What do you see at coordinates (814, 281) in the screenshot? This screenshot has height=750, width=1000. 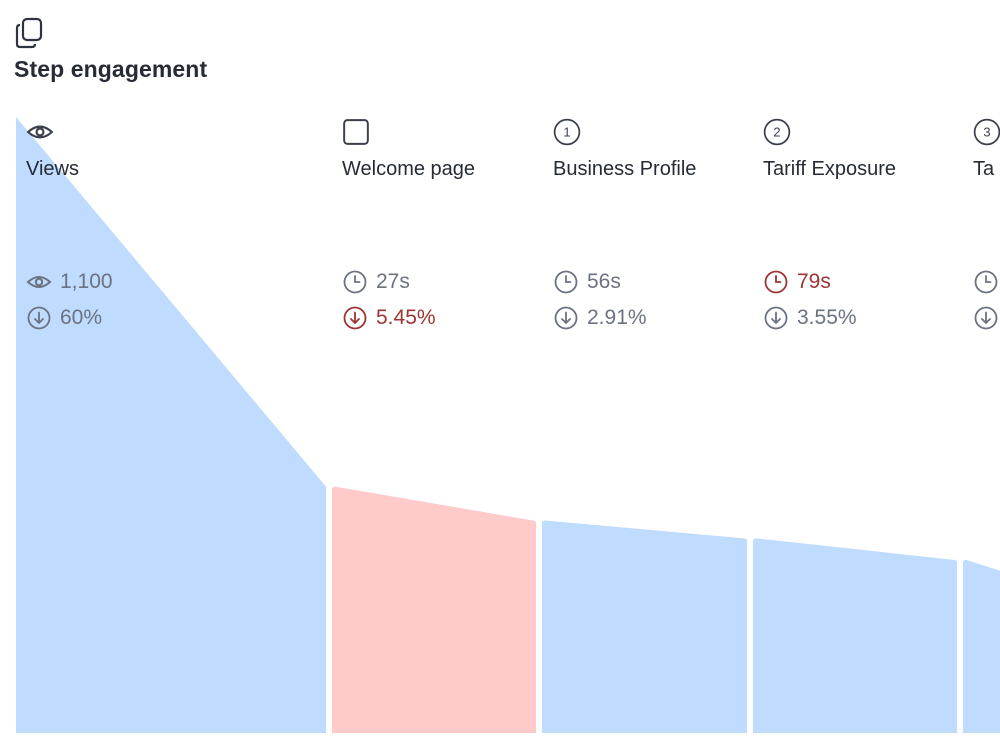 I see `stat-value: 79s` at bounding box center [814, 281].